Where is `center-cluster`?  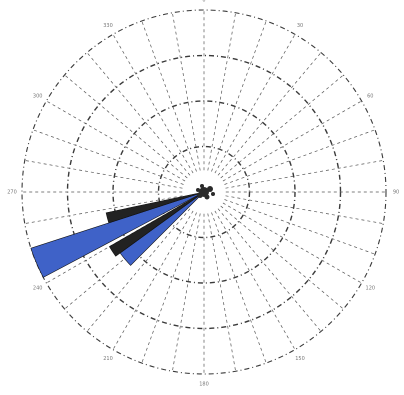 center-cluster is located at coordinates (205, 192).